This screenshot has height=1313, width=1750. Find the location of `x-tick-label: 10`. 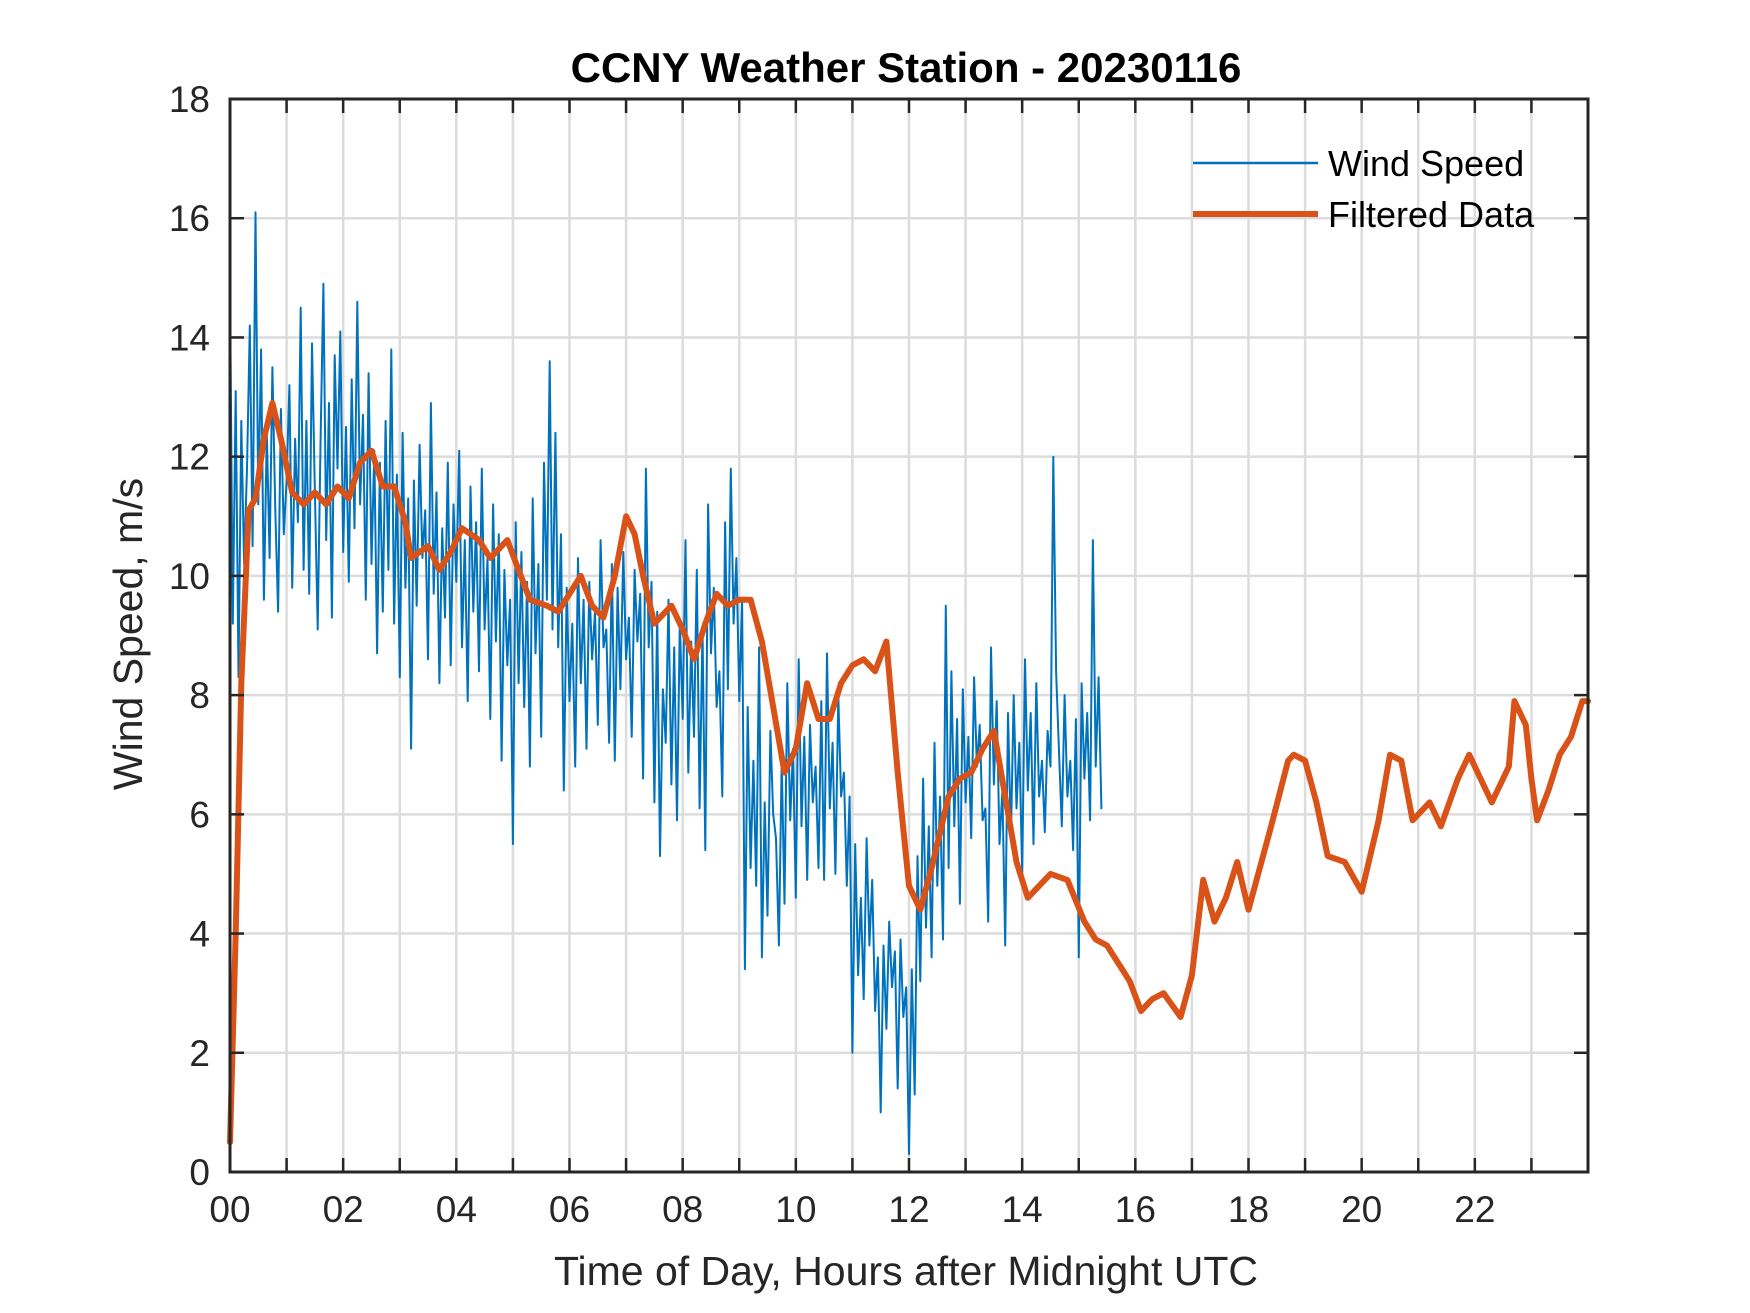

x-tick-label: 10 is located at coordinates (795, 1209).